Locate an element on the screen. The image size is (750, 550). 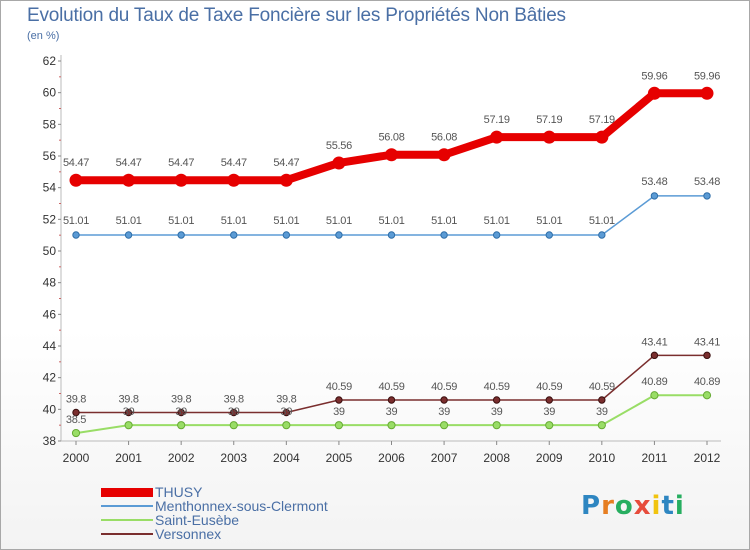
data-label: 43.41 is located at coordinates (707, 342).